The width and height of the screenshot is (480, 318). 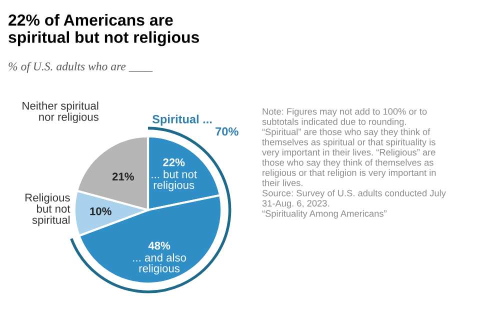 I want to click on data-label: 48%, so click(x=159, y=246).